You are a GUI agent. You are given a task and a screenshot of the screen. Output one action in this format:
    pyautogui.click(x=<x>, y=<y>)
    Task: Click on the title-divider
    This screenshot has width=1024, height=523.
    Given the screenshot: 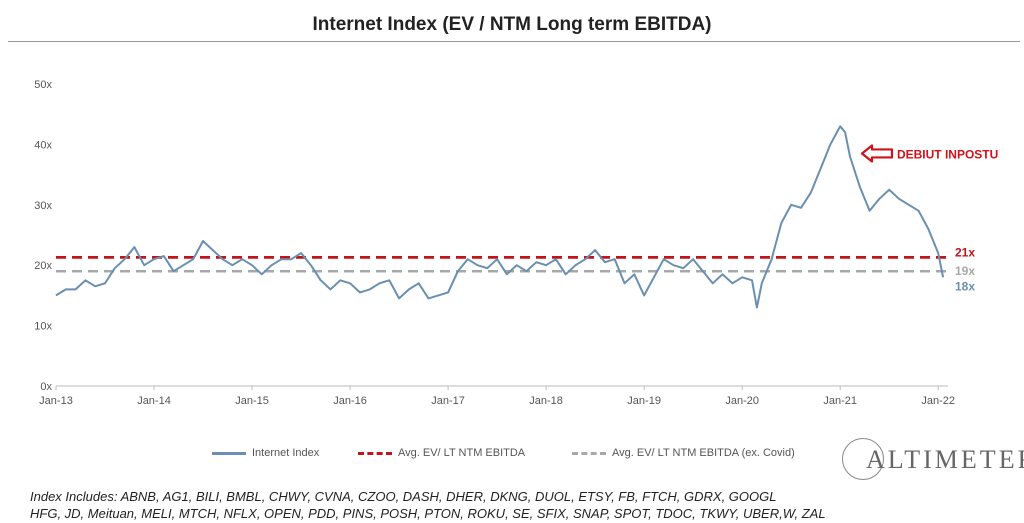 What is the action you would take?
    pyautogui.click(x=514, y=41)
    